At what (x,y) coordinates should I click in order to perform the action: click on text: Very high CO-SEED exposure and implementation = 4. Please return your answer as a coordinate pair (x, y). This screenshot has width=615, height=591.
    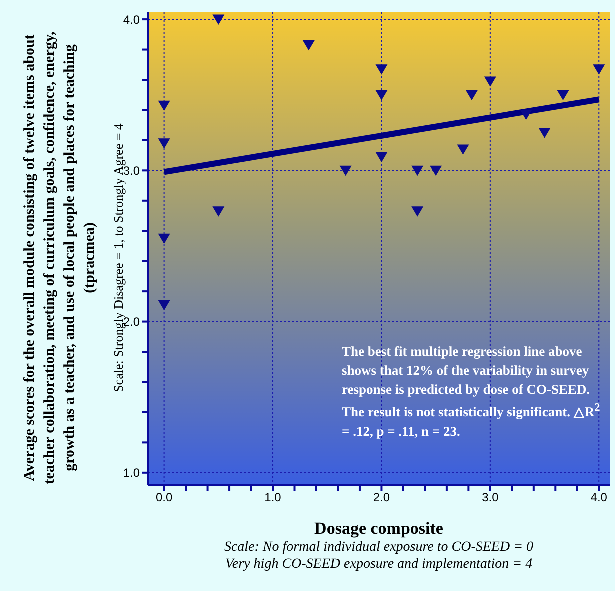
    Looking at the image, I should click on (379, 564).